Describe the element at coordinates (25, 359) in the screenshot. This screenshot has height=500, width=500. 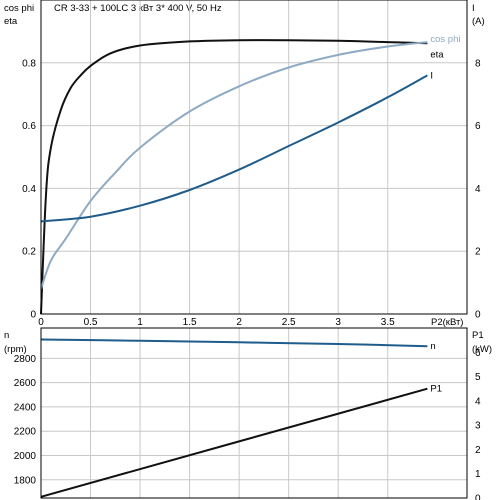
I see `y-tick-label: 2800` at that location.